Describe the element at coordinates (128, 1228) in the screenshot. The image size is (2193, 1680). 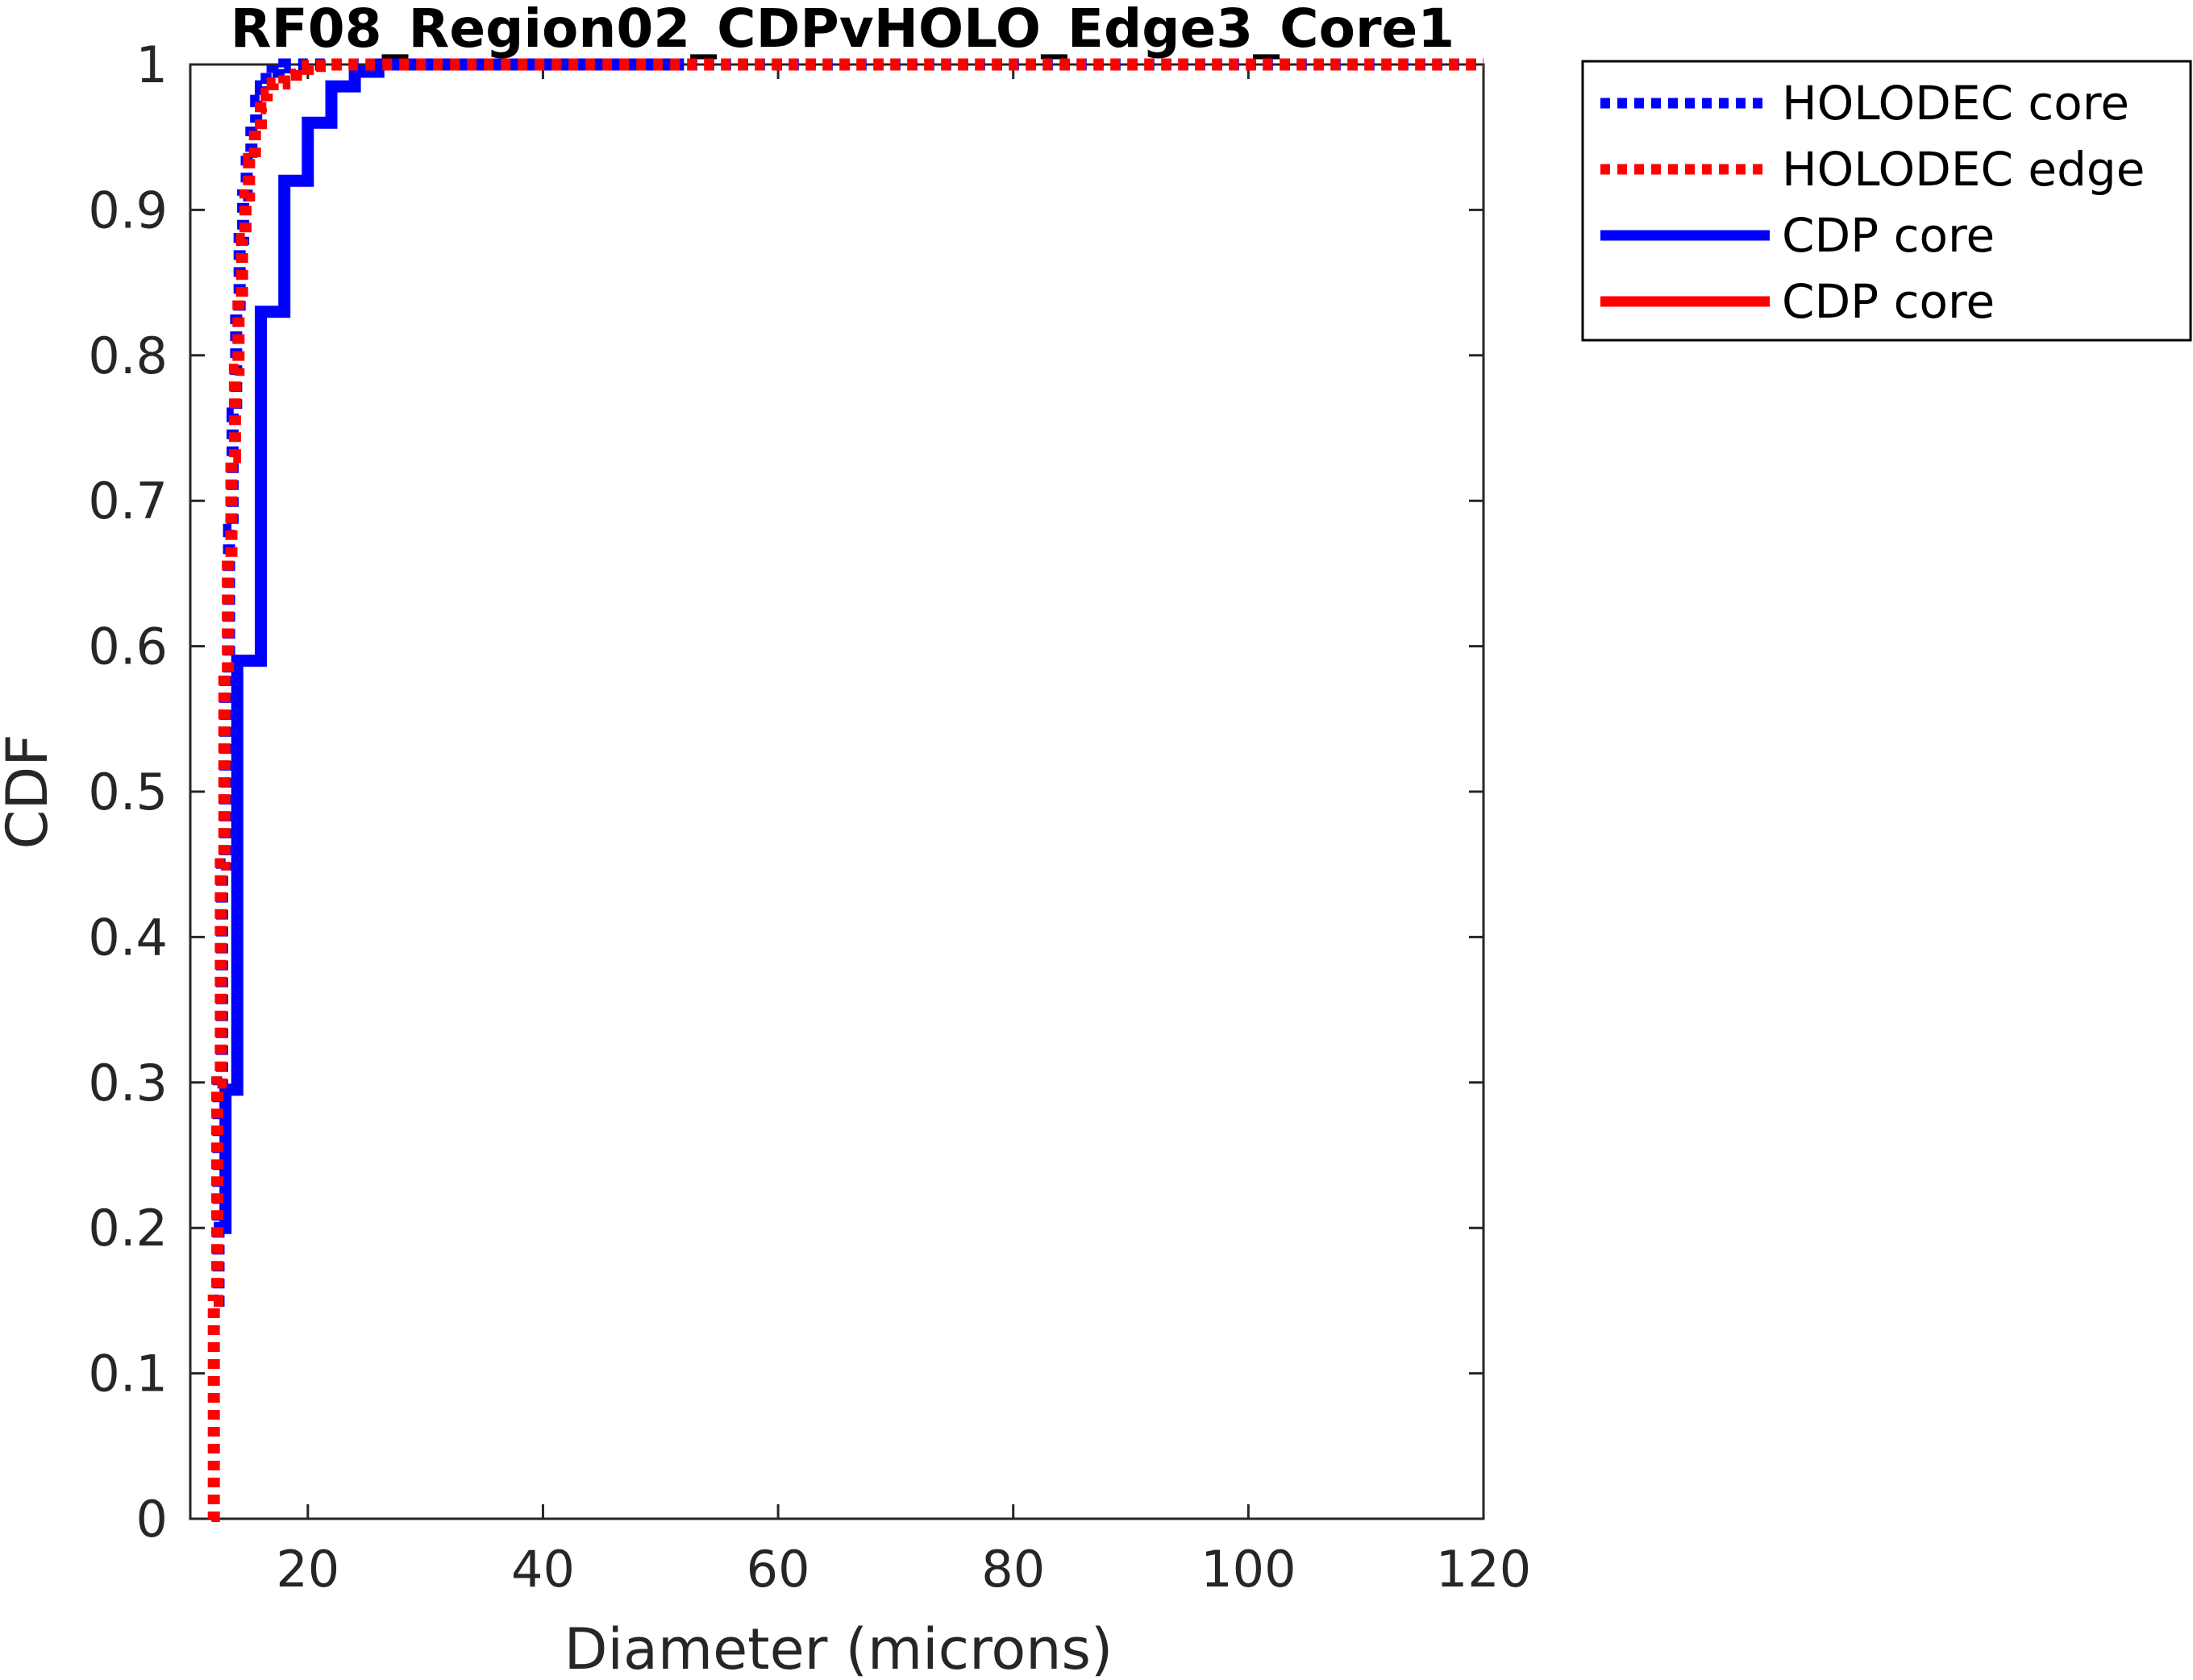
I see `y-tick-label: 0.2` at that location.